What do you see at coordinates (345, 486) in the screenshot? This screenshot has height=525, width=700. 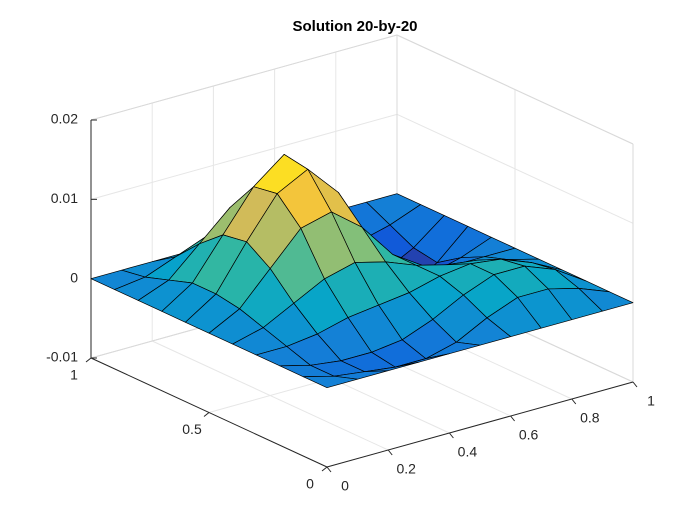 I see `x-tick-label: 0` at bounding box center [345, 486].